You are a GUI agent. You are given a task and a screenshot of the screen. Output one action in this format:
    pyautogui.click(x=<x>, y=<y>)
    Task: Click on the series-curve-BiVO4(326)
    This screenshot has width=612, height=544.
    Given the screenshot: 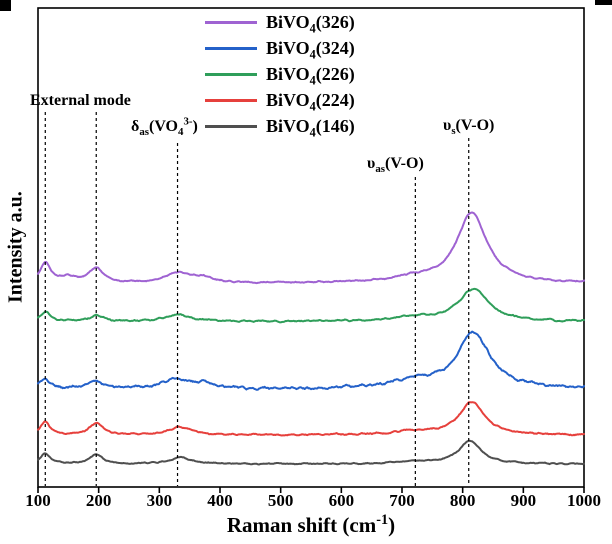 What is the action you would take?
    pyautogui.click(x=311, y=248)
    